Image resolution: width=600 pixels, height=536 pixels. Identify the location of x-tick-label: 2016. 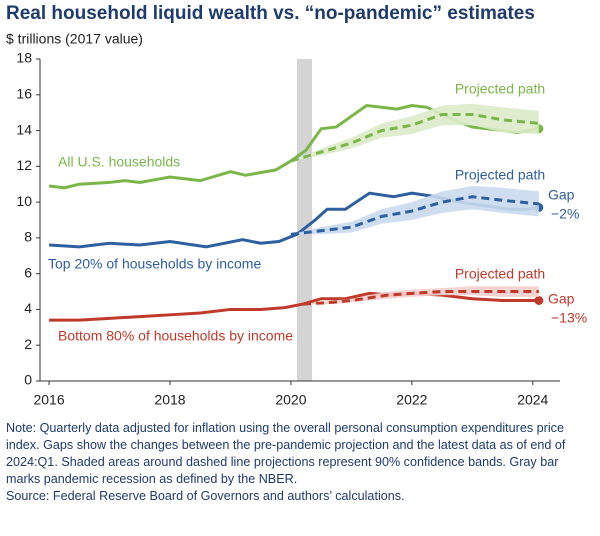
(48, 400).